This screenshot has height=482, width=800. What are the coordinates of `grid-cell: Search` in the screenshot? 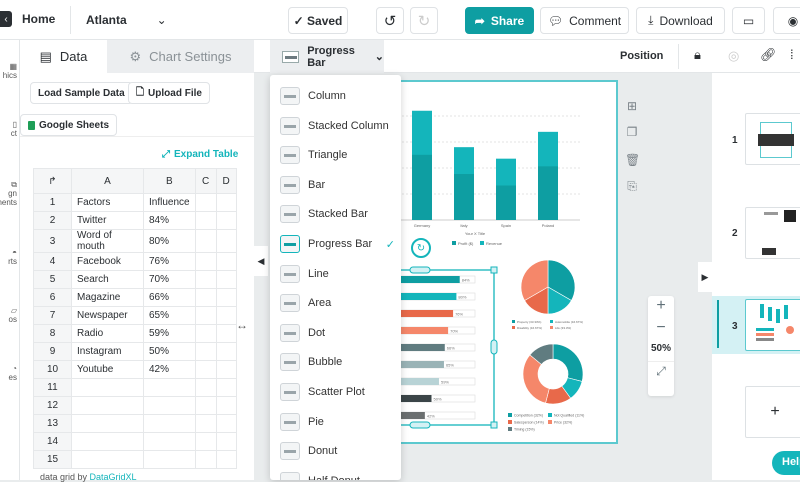 It's located at (107, 279).